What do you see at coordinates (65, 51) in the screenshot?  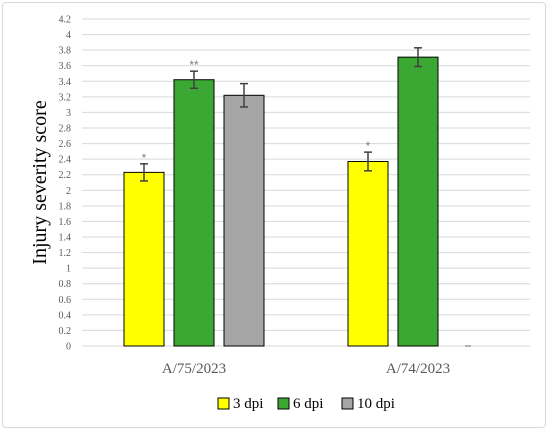 I see `y-tick-label: 3.8` at bounding box center [65, 51].